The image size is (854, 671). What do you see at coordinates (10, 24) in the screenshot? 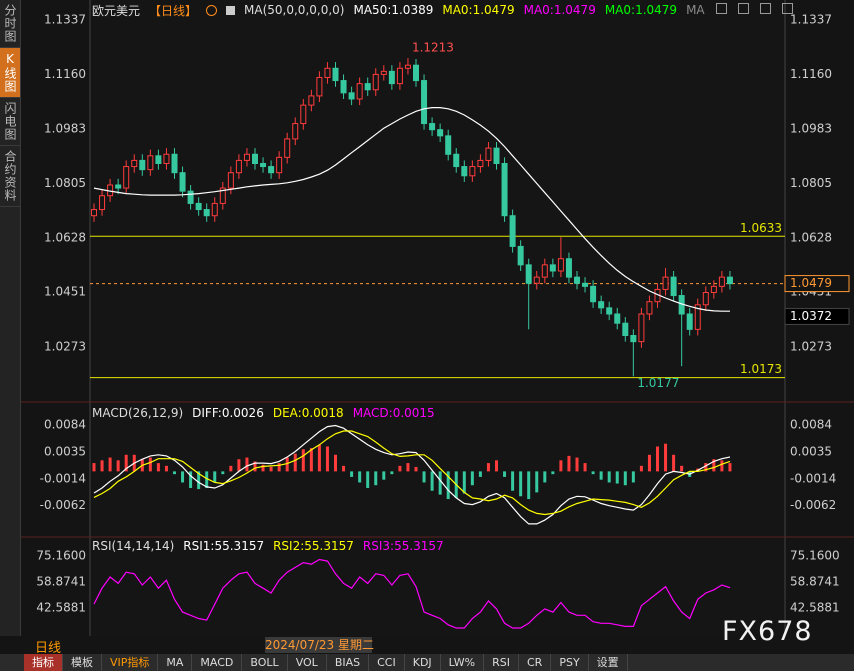
I see `sidebar-tab: 分时图` at bounding box center [10, 24].